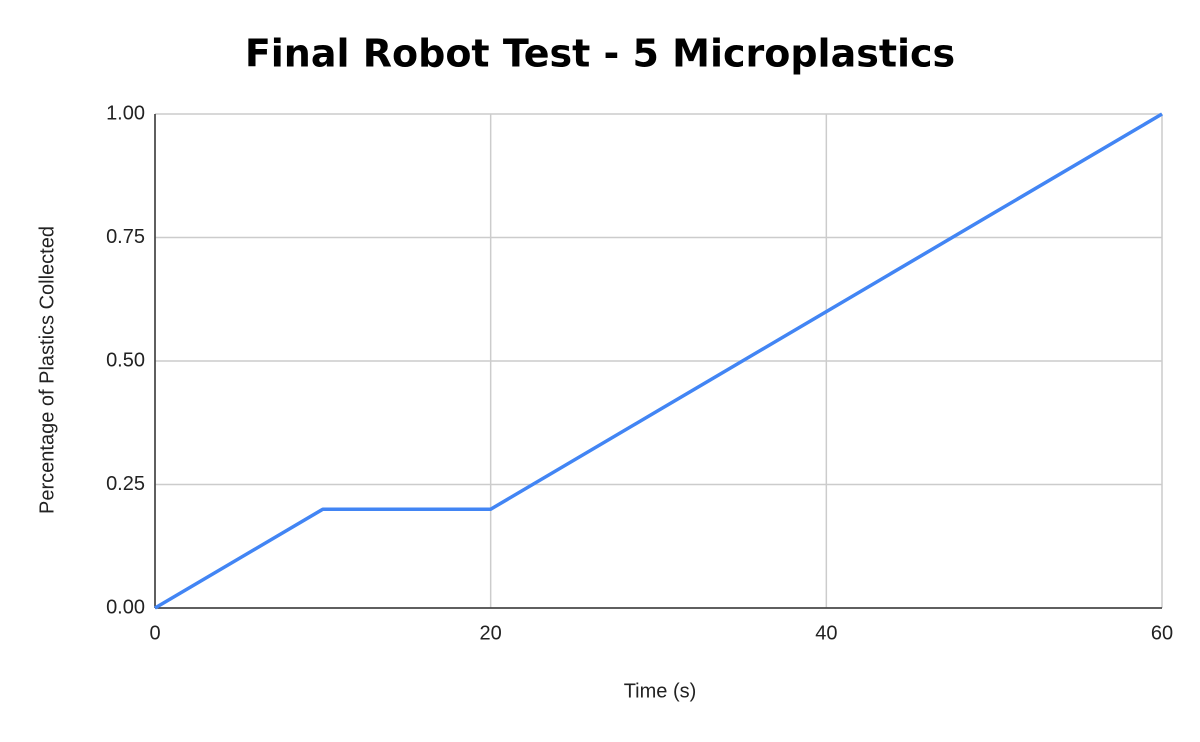 This screenshot has width=1200, height=742. Describe the element at coordinates (1162, 633) in the screenshot. I see `x-tick-label: 60` at that location.